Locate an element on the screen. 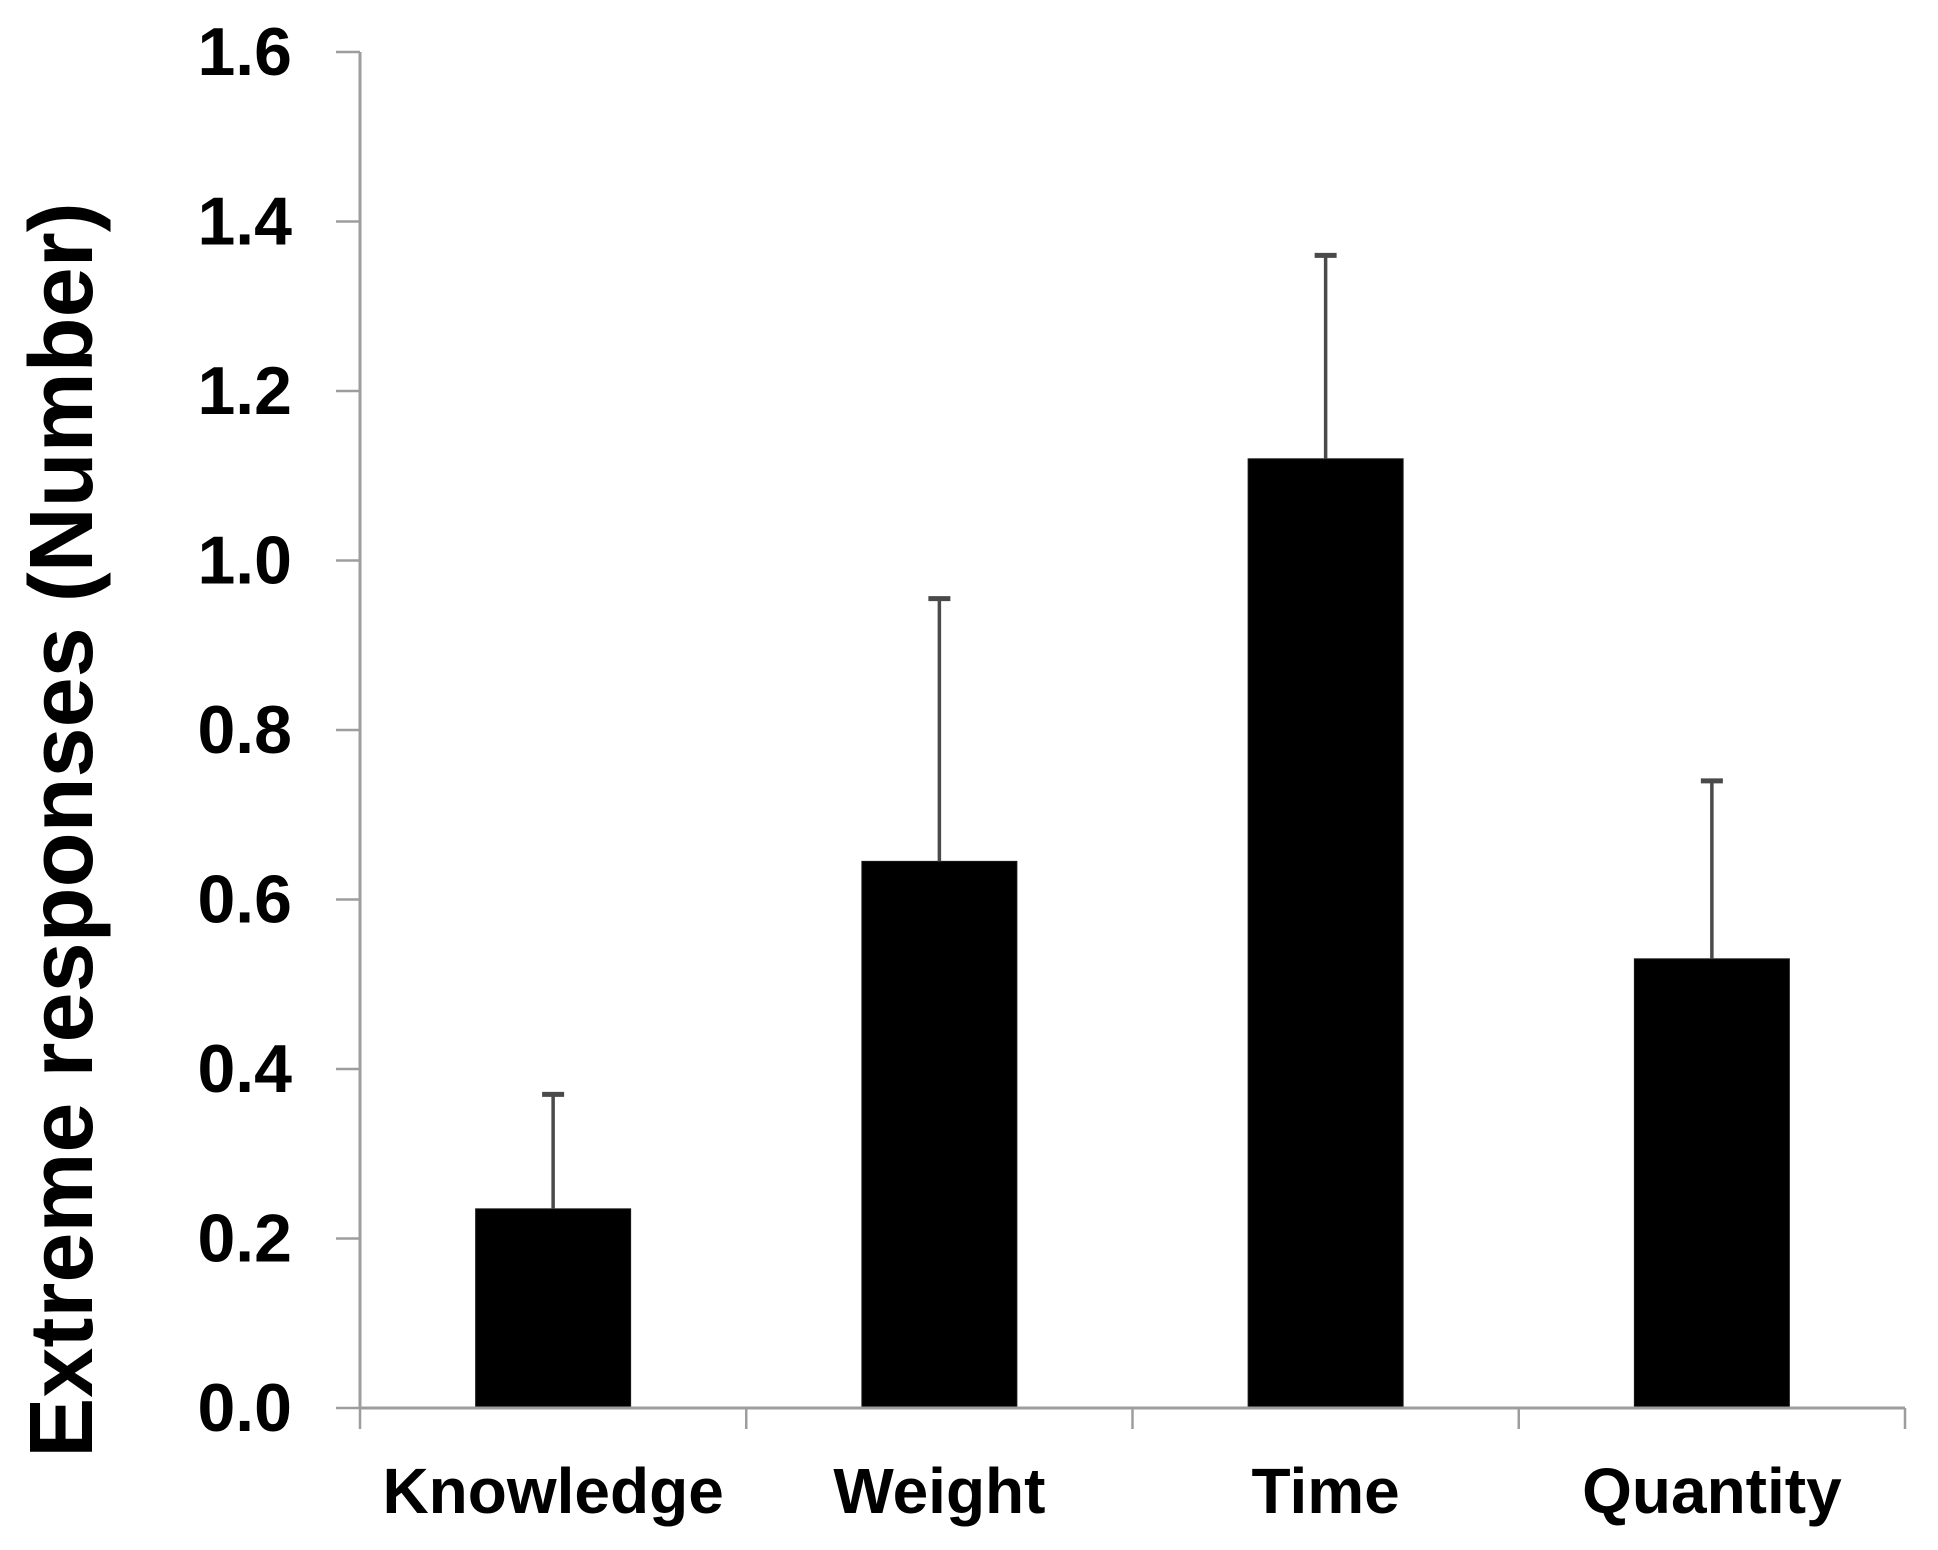 This screenshot has height=1550, width=1938. y-tick-label-0.4: 0.4 is located at coordinates (244, 1069).